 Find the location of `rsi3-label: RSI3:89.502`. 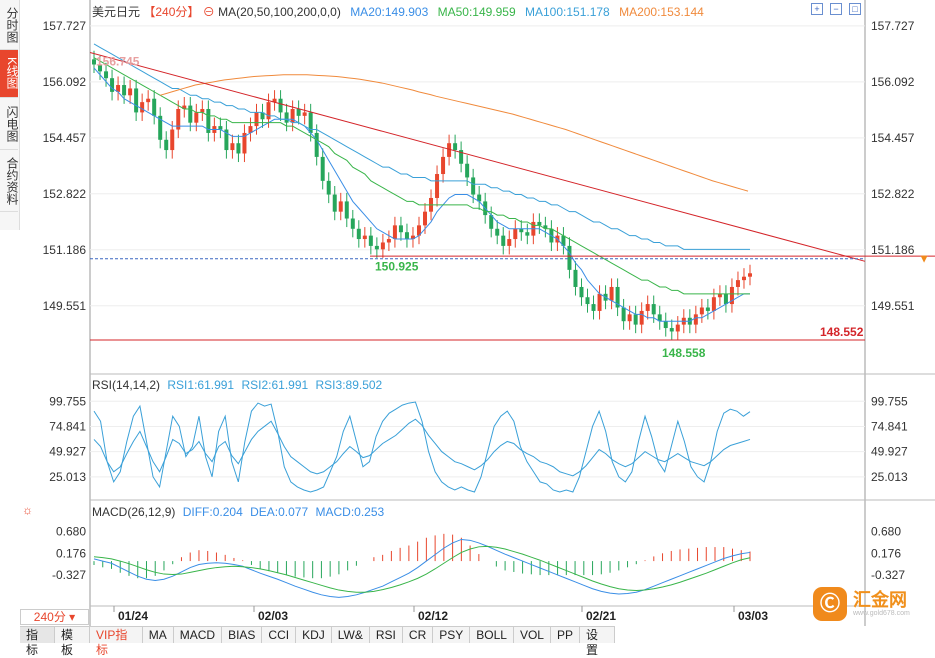

rsi3-label: RSI3:89.502 is located at coordinates (349, 385).